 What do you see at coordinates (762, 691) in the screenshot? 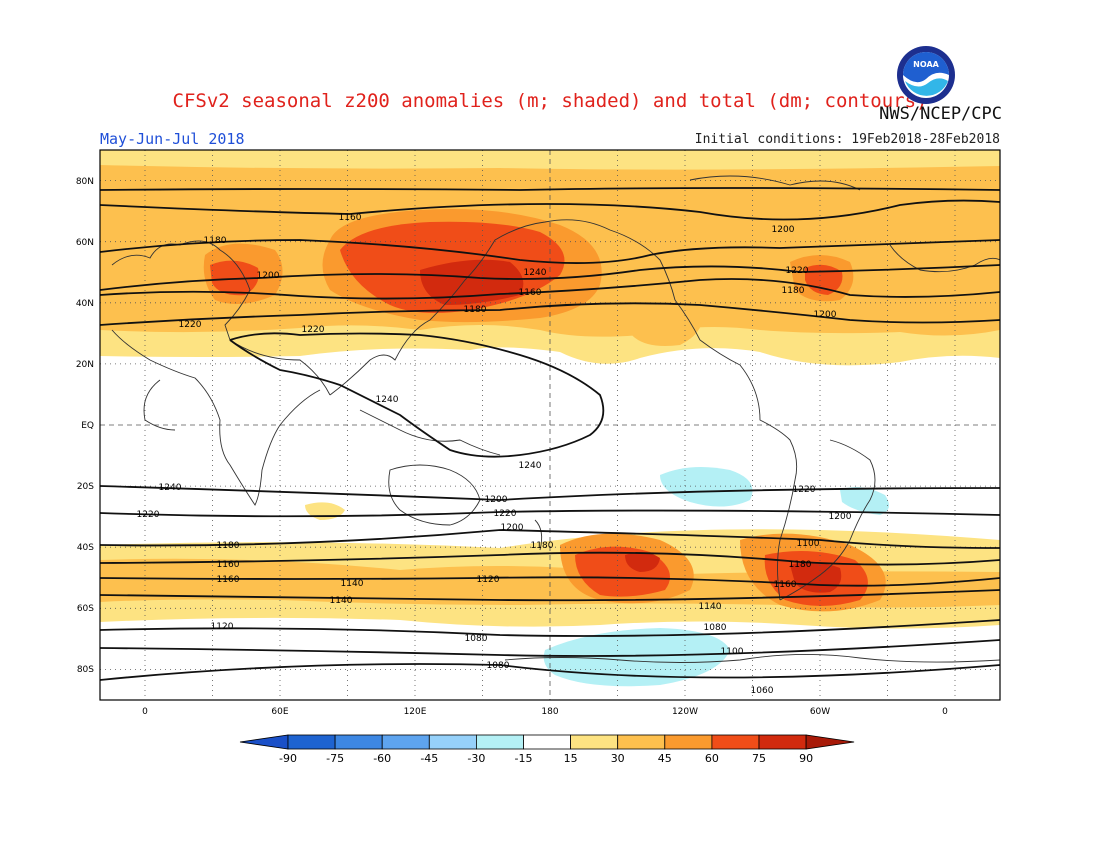
I see `contour-label: 1060` at bounding box center [762, 691].